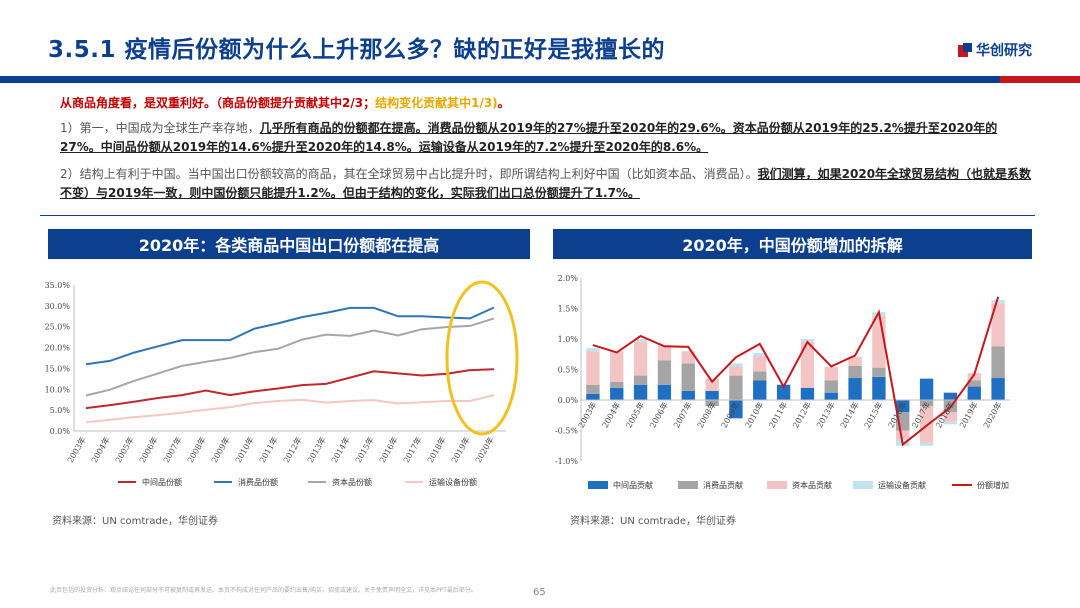 The image size is (1080, 608). Describe the element at coordinates (162, 482) in the screenshot. I see `legend-label: 中间品份额` at that location.